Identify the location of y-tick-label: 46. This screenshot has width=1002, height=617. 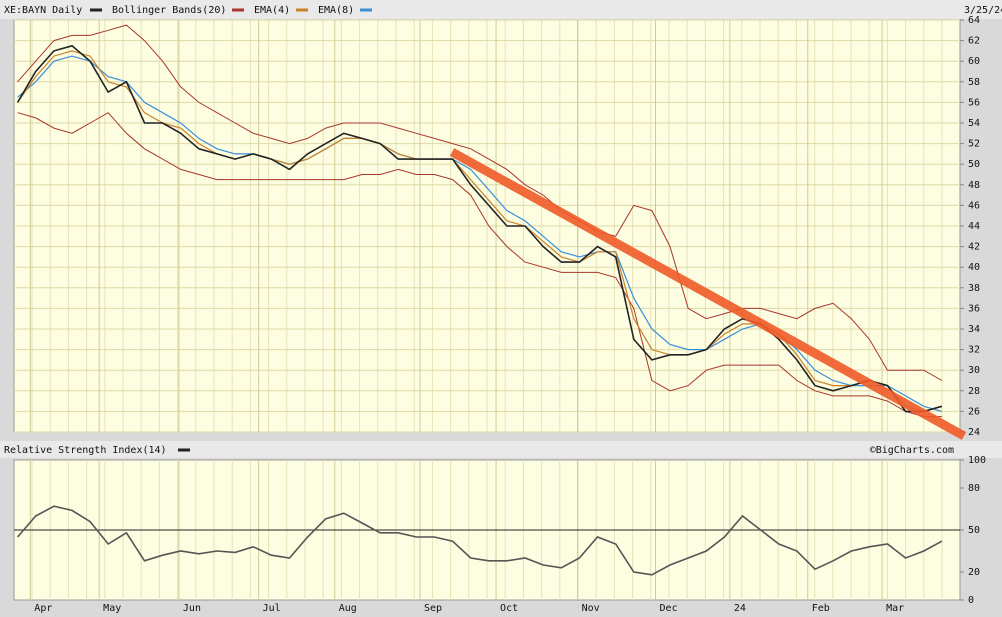
(974, 205).